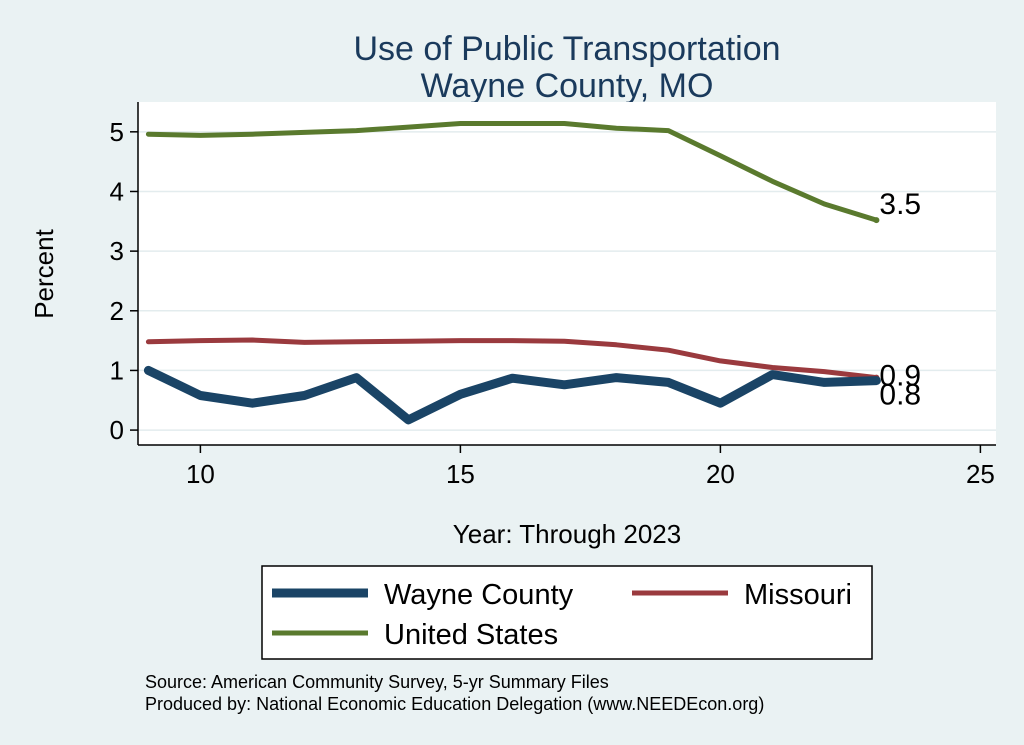  What do you see at coordinates (900, 395) in the screenshot?
I see `end-label-wayne-county: 0.8` at bounding box center [900, 395].